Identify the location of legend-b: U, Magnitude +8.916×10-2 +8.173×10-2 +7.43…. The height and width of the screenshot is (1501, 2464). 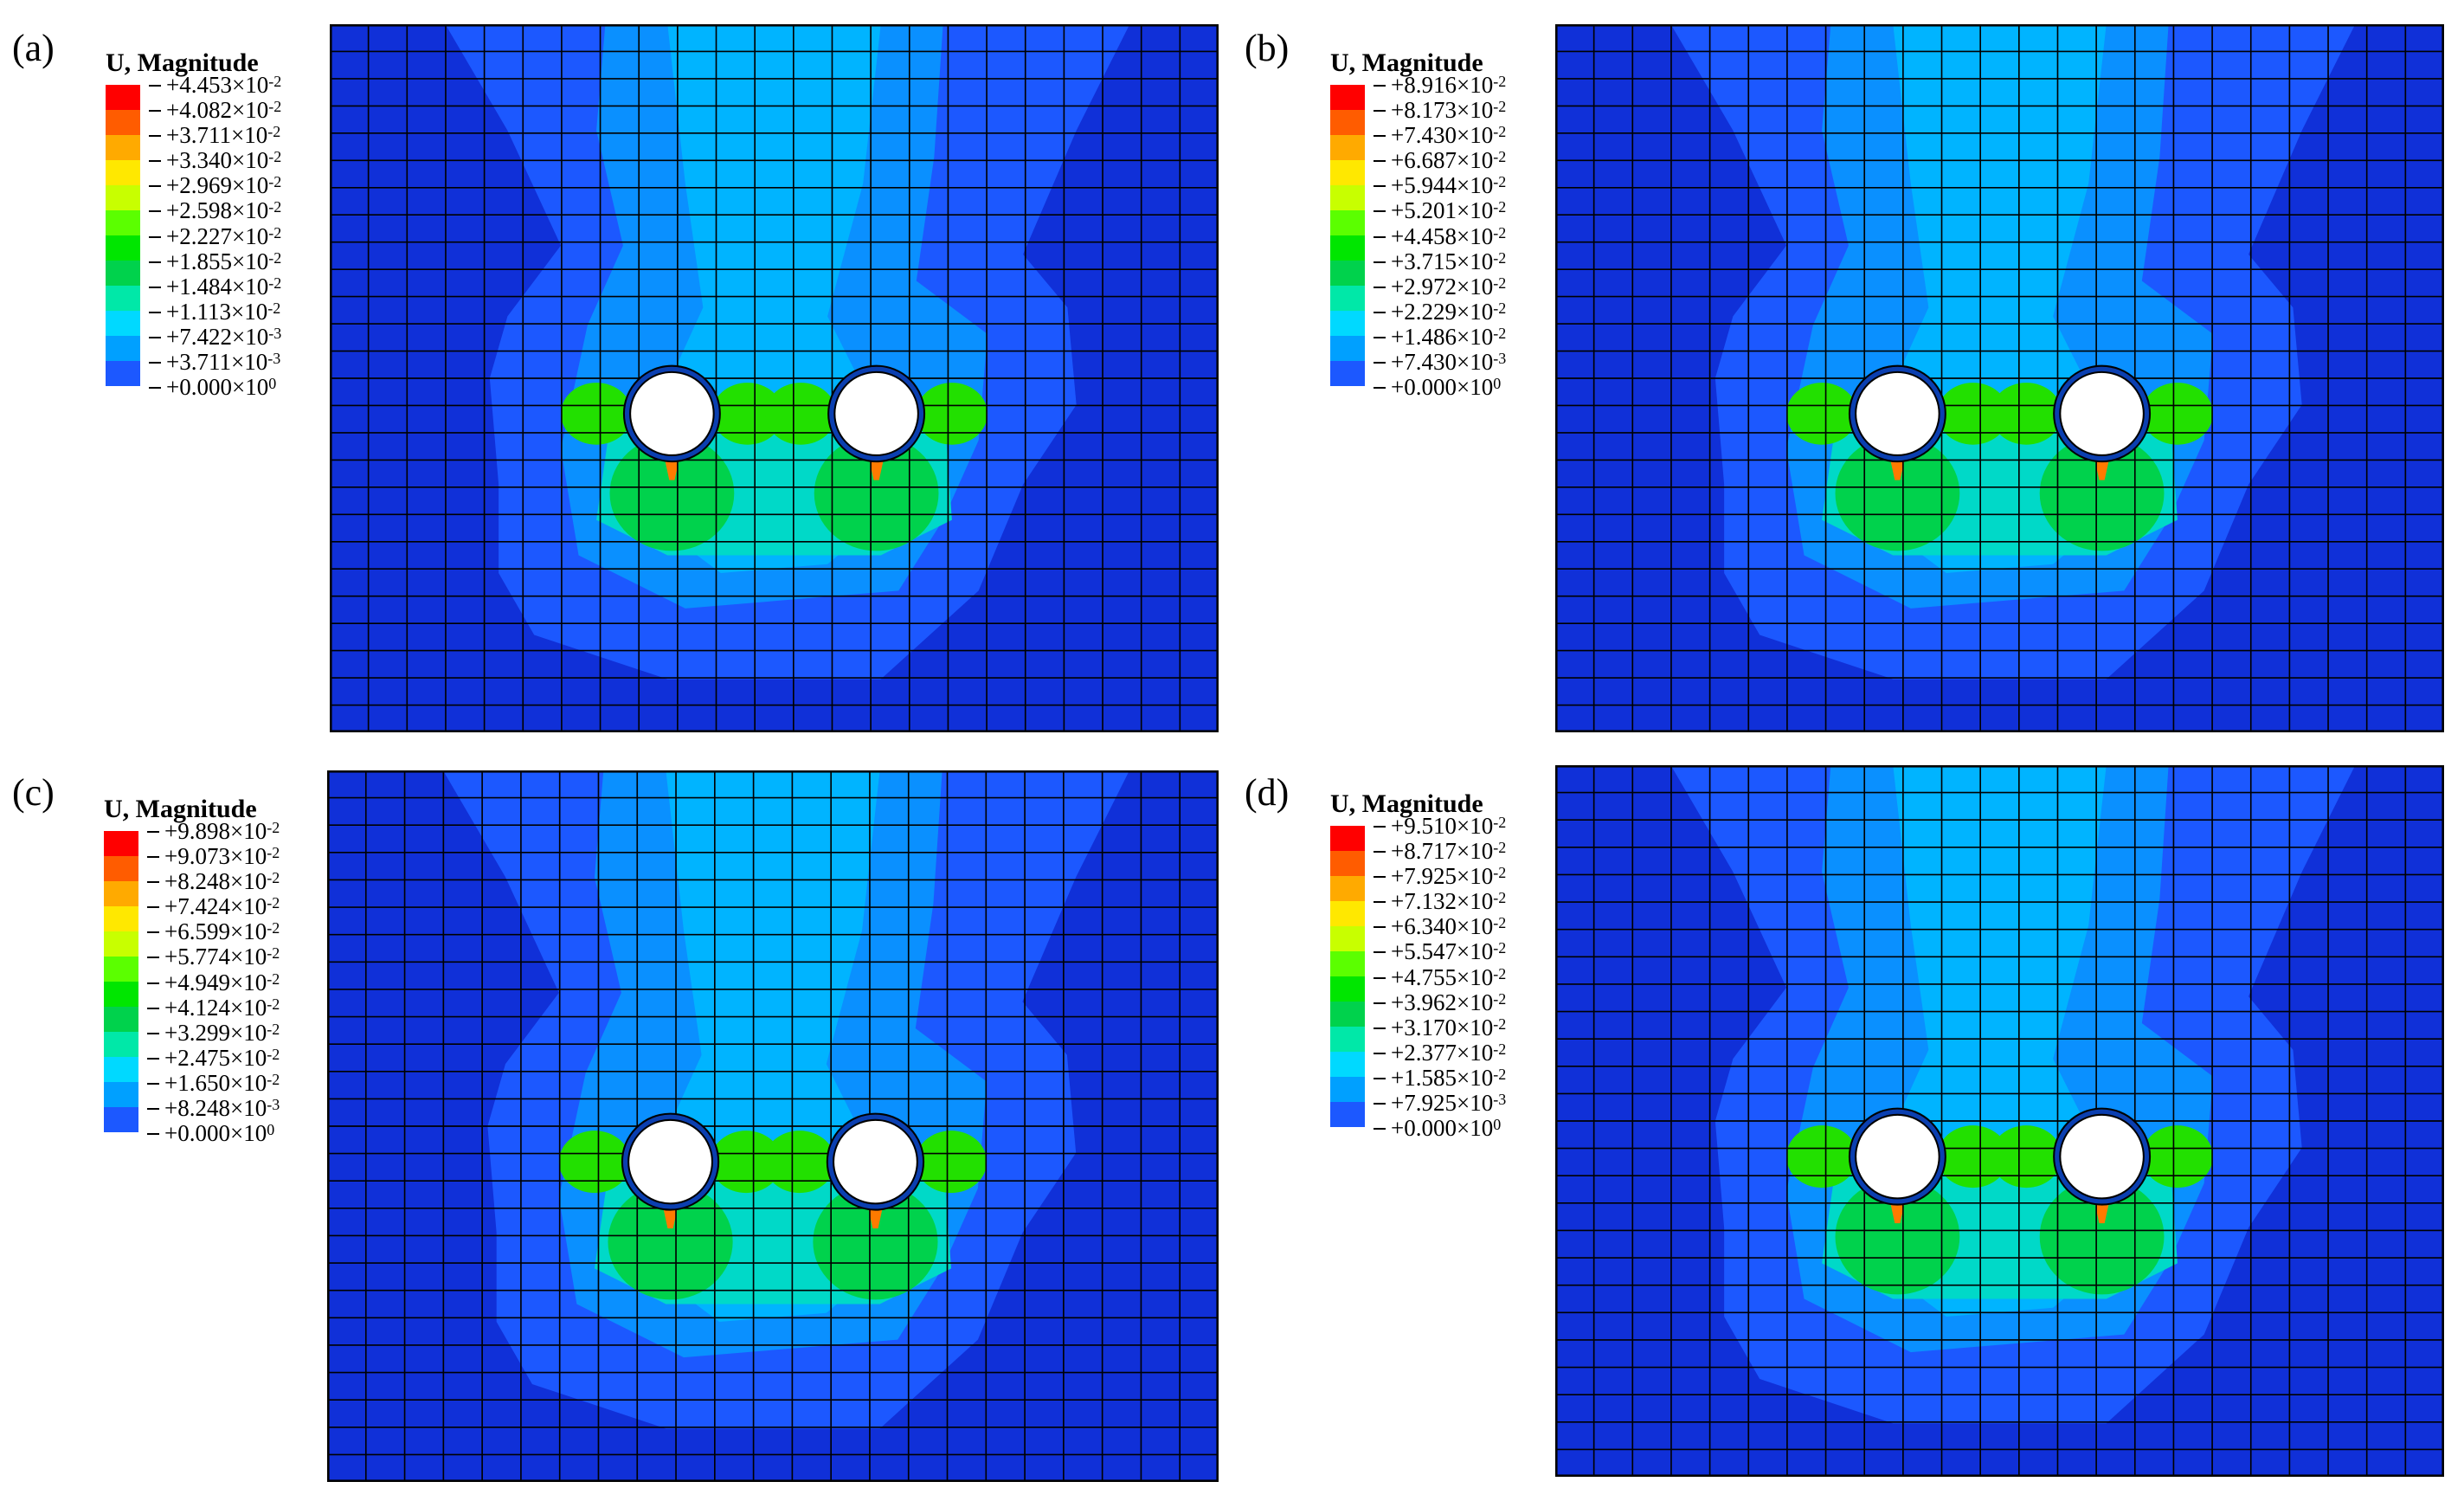
(1456, 224).